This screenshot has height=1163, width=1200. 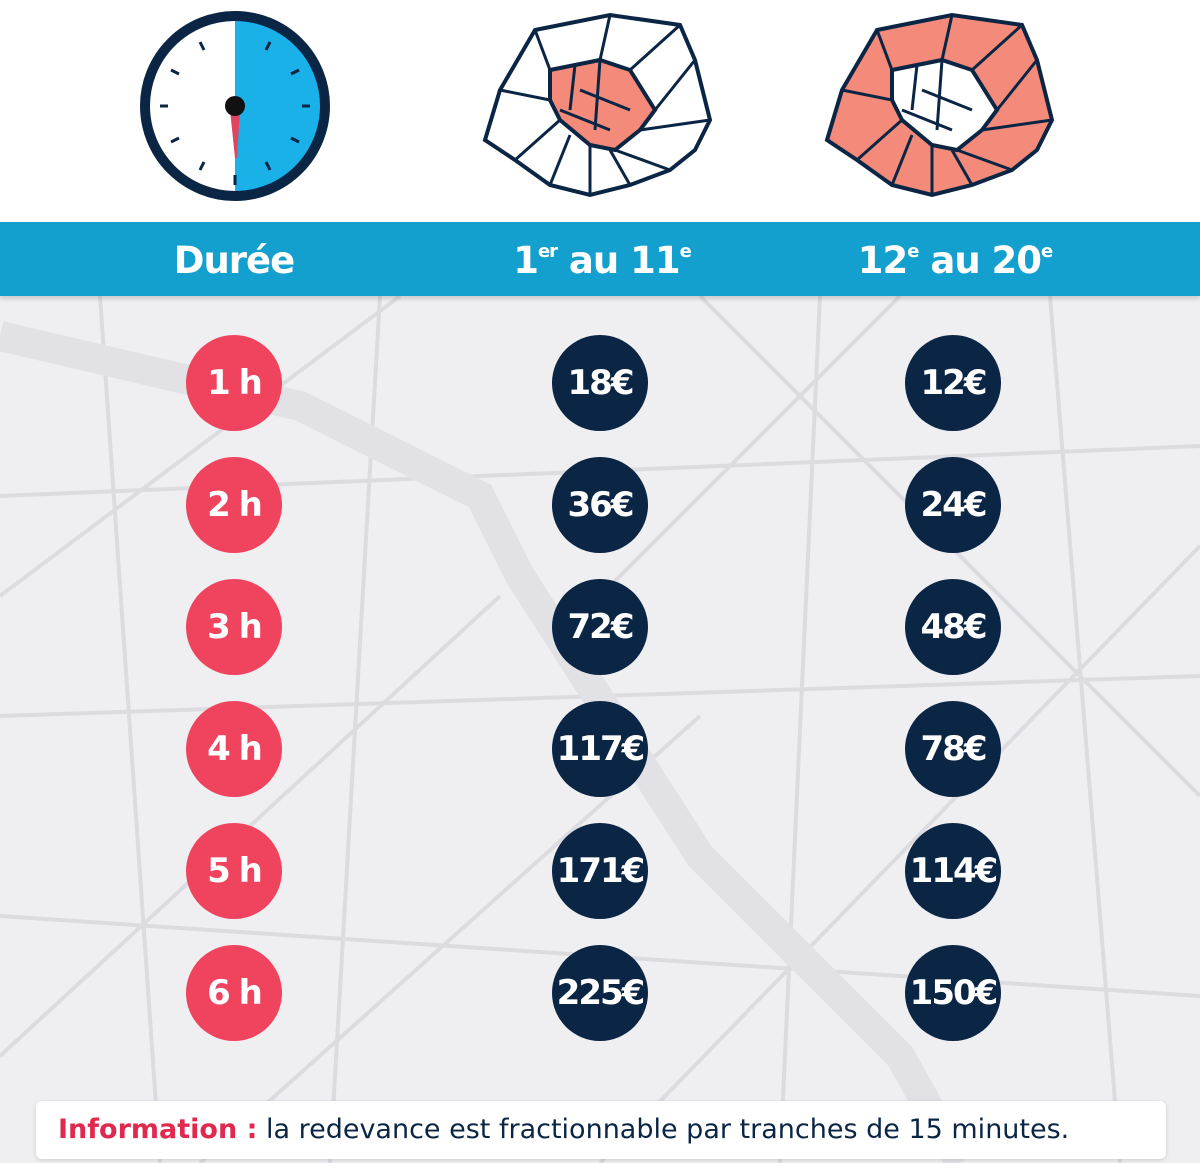 What do you see at coordinates (234, 505) in the screenshot?
I see `duration-badge: 2 h` at bounding box center [234, 505].